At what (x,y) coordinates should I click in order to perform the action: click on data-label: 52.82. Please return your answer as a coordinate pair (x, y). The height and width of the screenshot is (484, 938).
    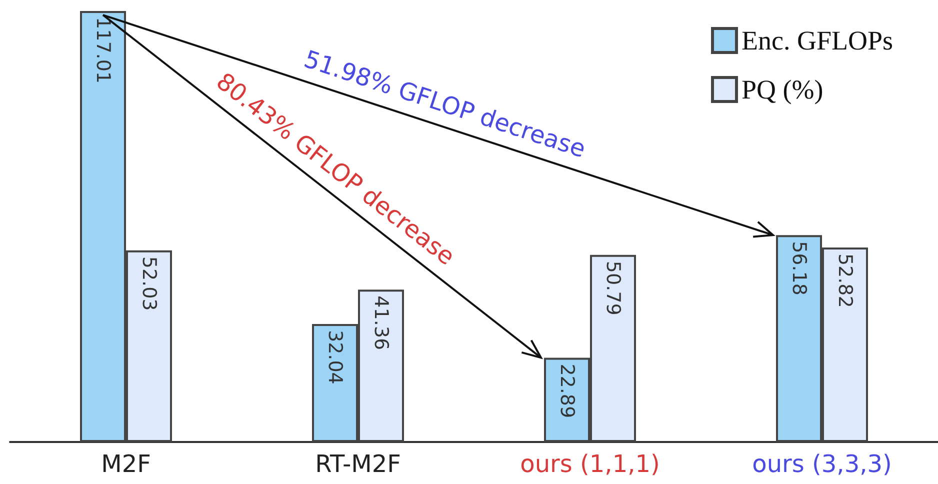
    Looking at the image, I should click on (845, 280).